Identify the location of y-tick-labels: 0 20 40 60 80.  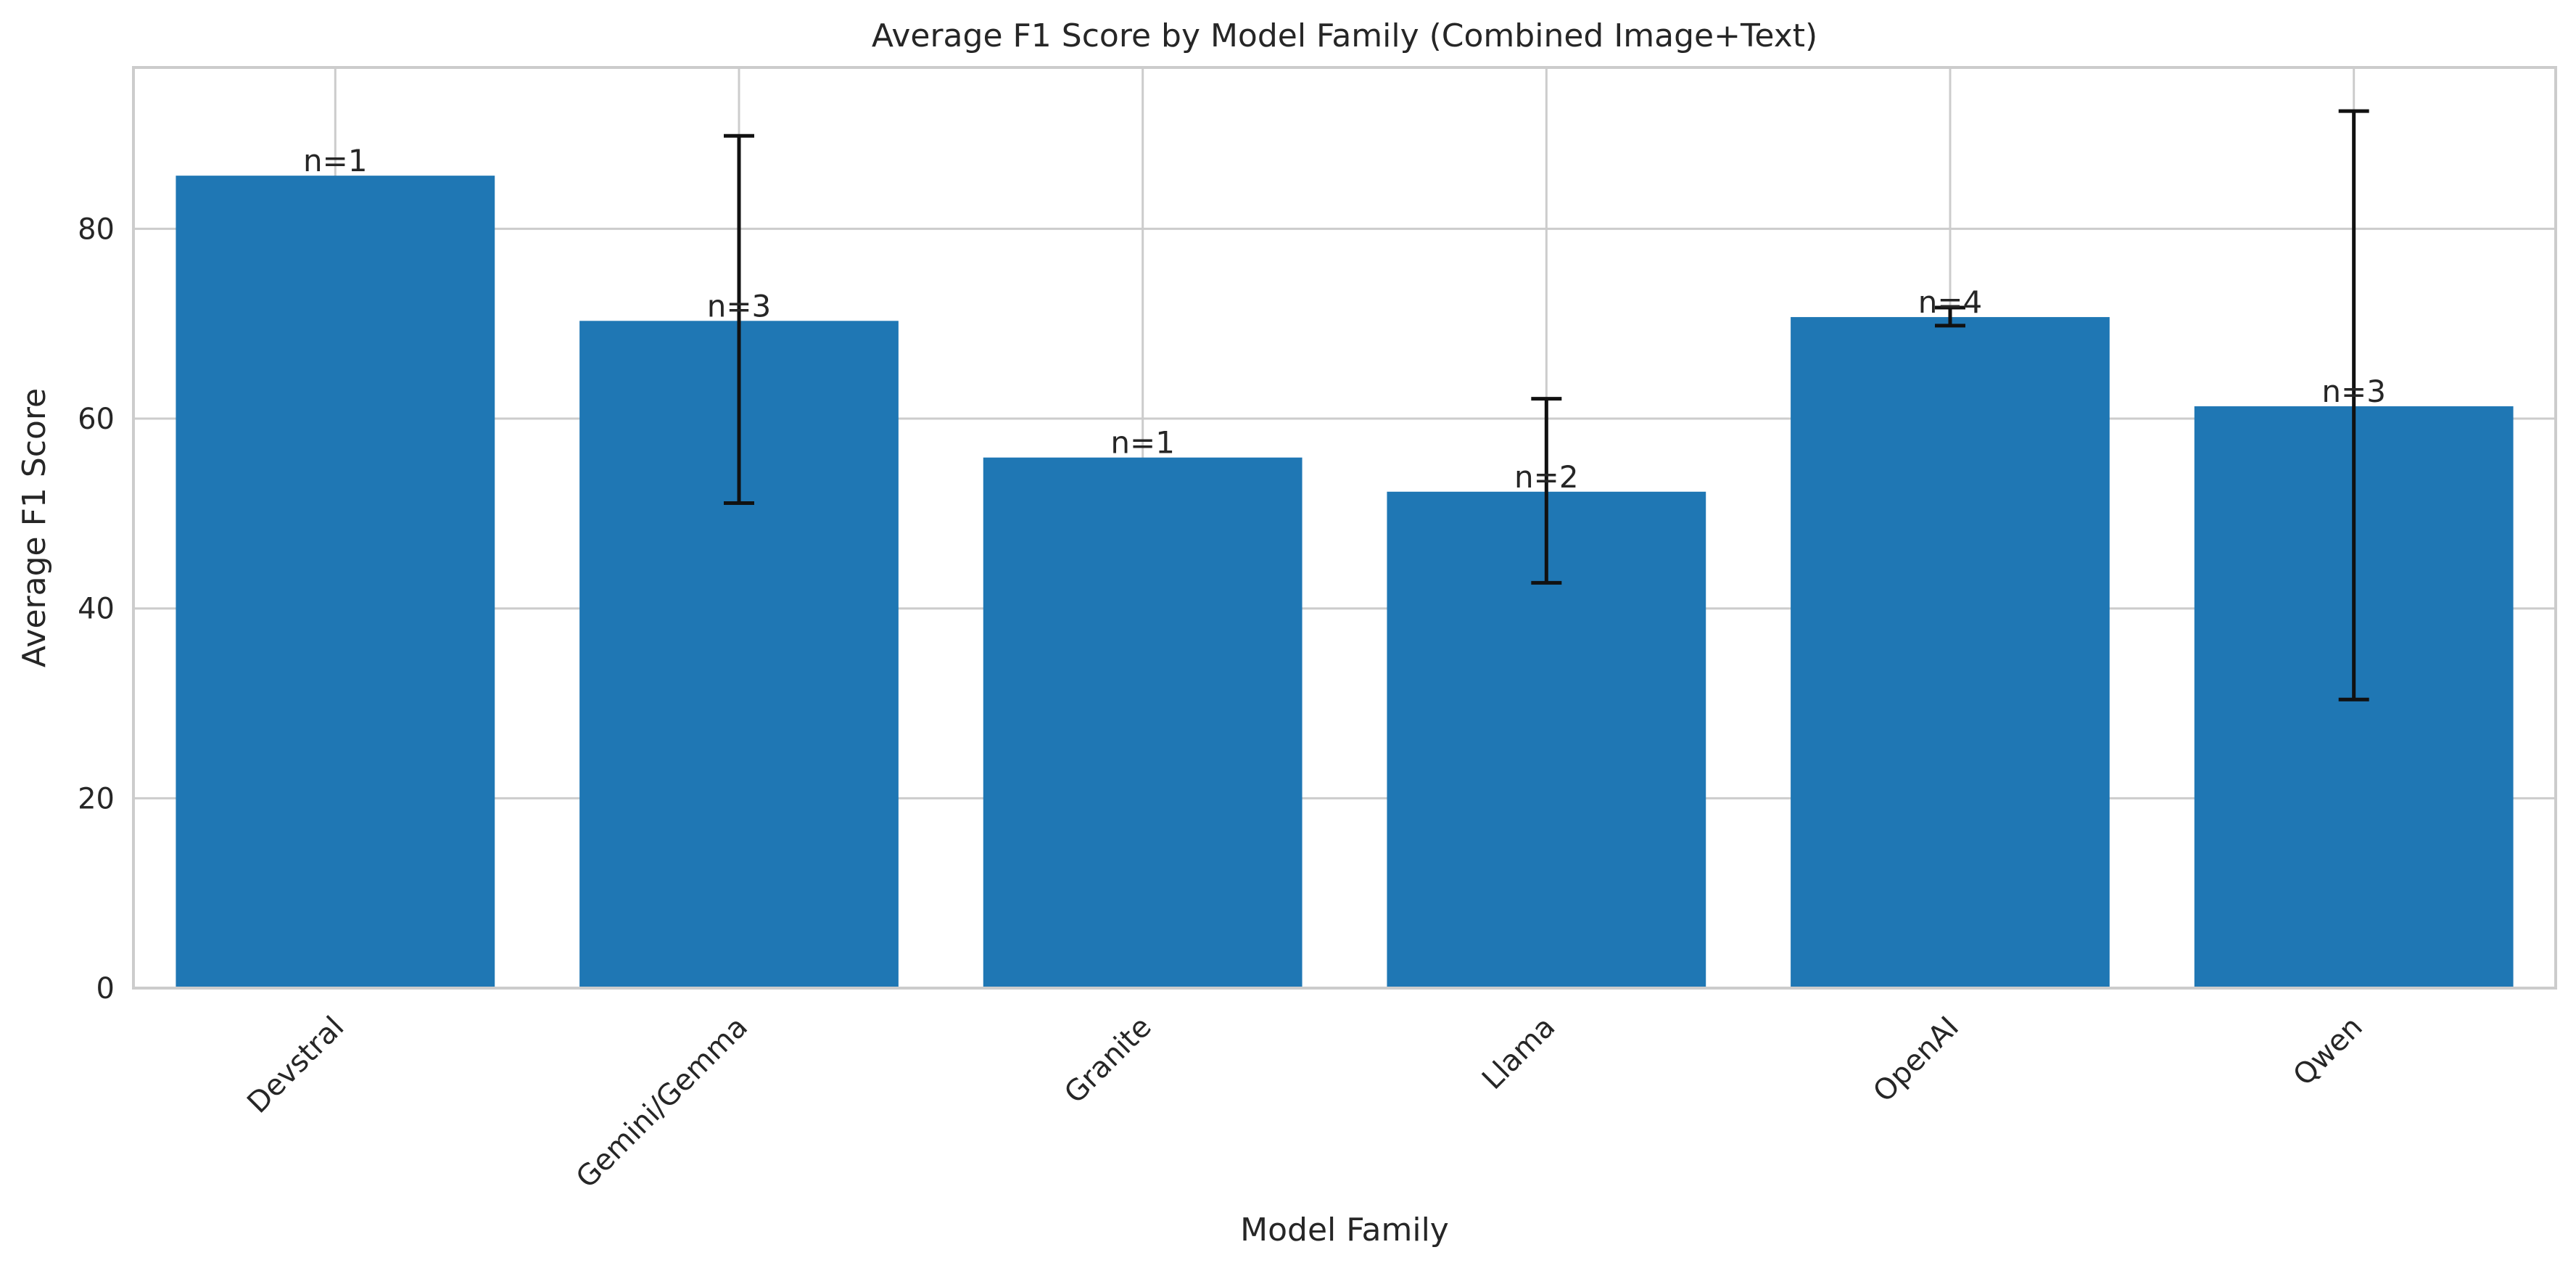
(96, 609).